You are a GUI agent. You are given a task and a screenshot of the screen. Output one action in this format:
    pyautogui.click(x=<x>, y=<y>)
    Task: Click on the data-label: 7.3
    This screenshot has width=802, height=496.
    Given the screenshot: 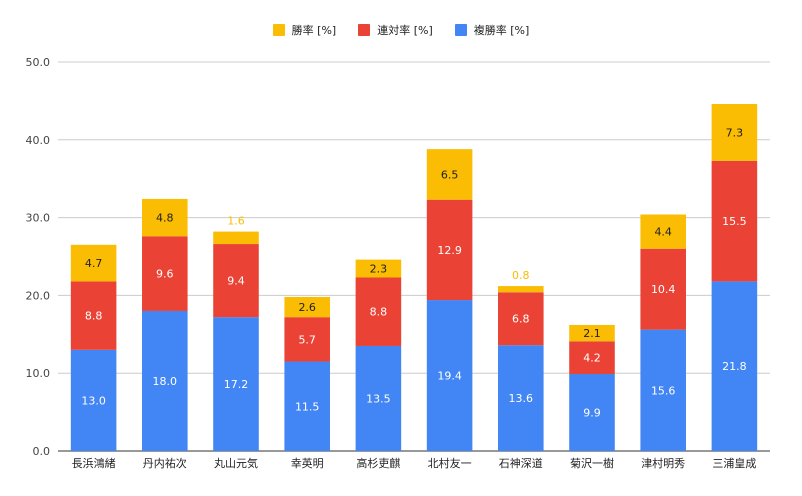 What is the action you would take?
    pyautogui.click(x=735, y=132)
    